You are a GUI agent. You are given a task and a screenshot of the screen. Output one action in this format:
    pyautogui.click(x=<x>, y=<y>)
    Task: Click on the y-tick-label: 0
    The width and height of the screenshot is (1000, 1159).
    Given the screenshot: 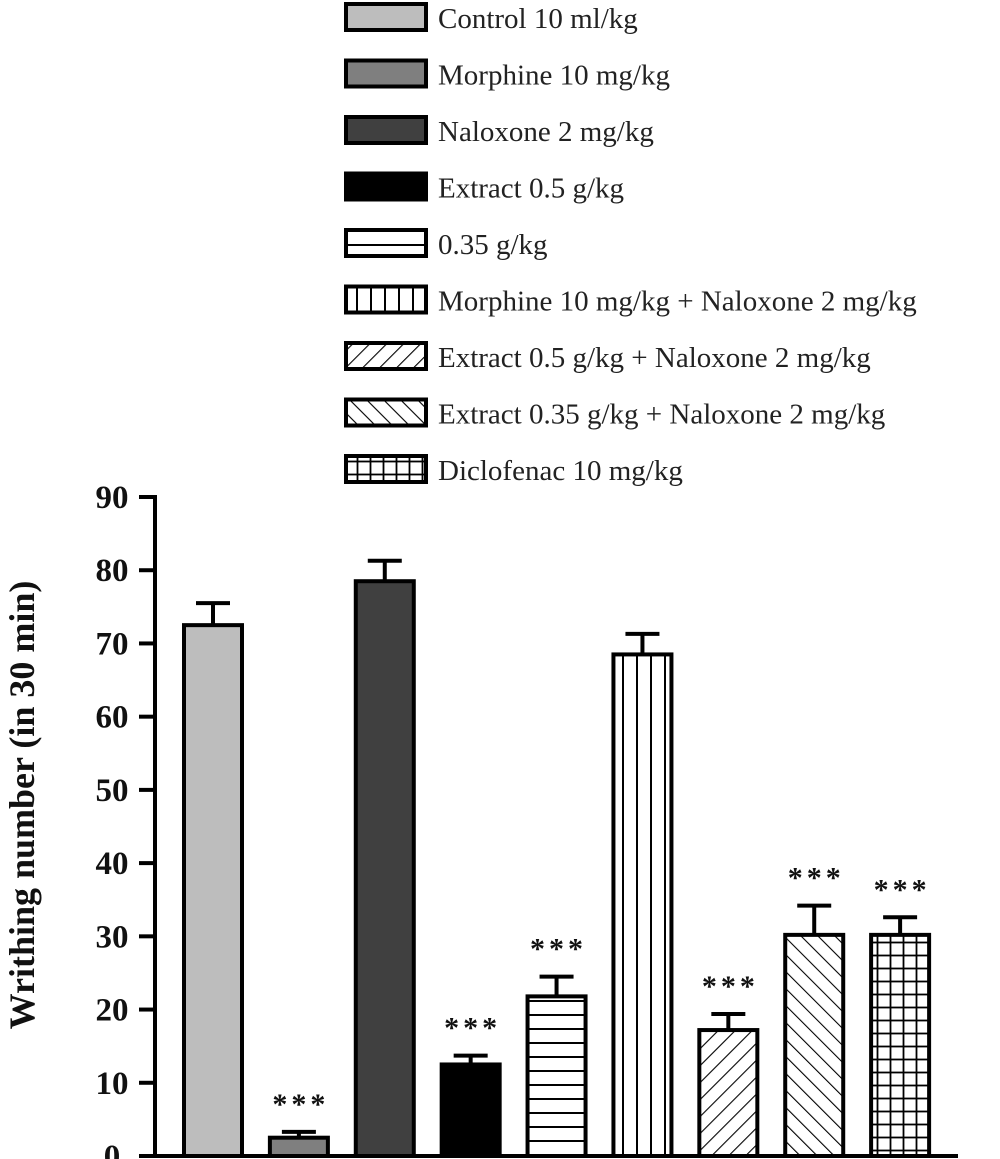 What is the action you would take?
    pyautogui.click(x=112, y=1149)
    